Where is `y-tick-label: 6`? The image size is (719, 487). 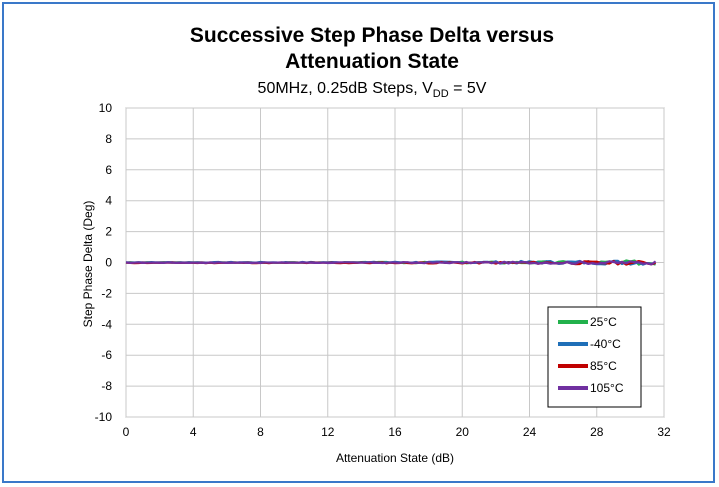 y-tick-label: 6 is located at coordinates (108, 170).